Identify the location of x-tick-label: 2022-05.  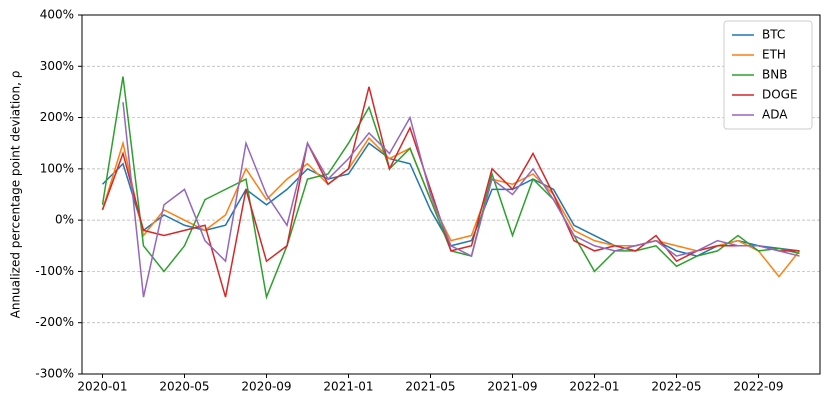
(676, 387).